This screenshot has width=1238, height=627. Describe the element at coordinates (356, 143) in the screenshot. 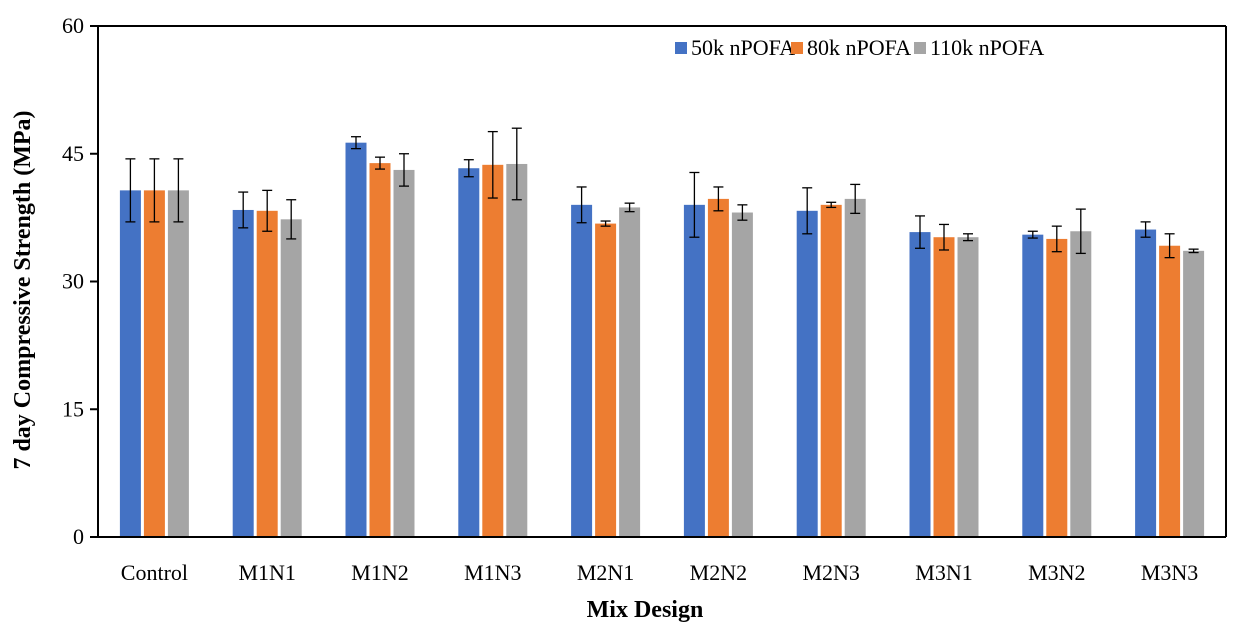

I see `error-bar-M1N2-50k-nPOFA` at that location.